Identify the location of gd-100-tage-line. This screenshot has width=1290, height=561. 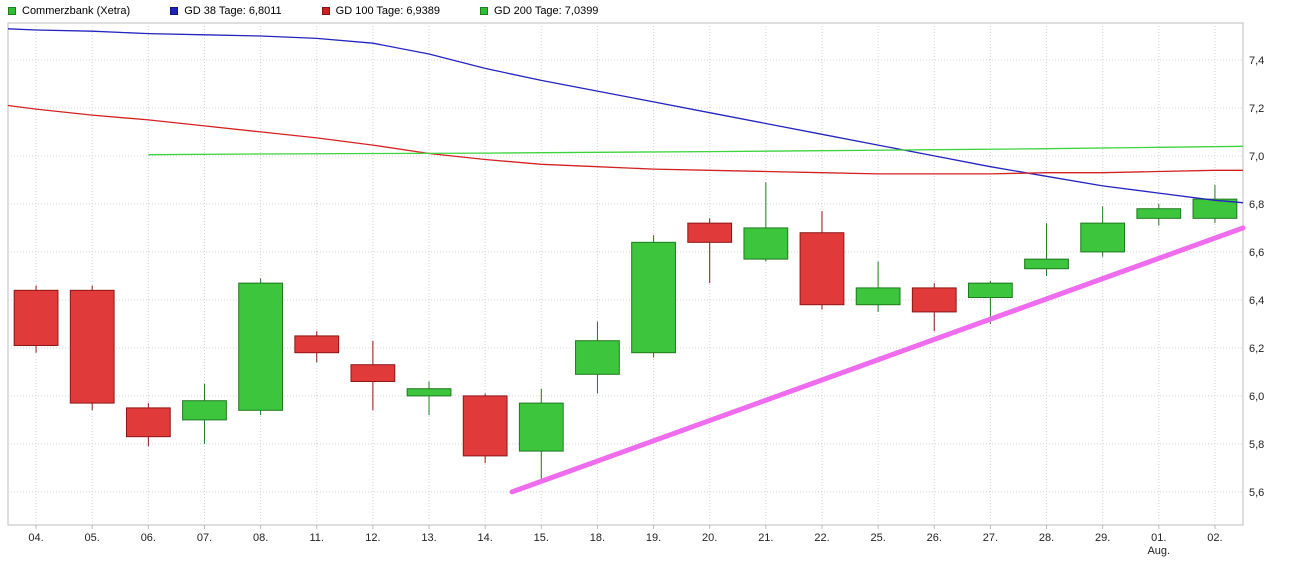
(625, 139).